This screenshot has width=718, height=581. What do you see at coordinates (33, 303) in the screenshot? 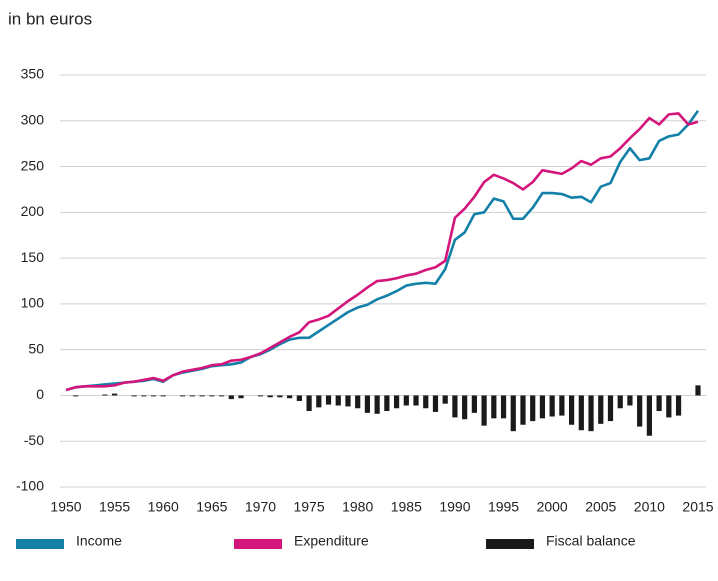
I see `y-tick-label: 100` at bounding box center [33, 303].